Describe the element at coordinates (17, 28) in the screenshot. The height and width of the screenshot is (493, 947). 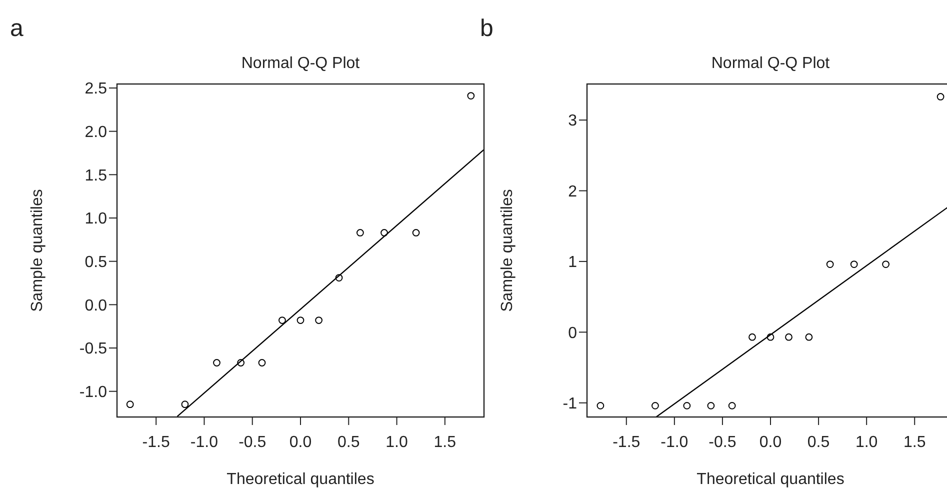
I see `text: a` at that location.